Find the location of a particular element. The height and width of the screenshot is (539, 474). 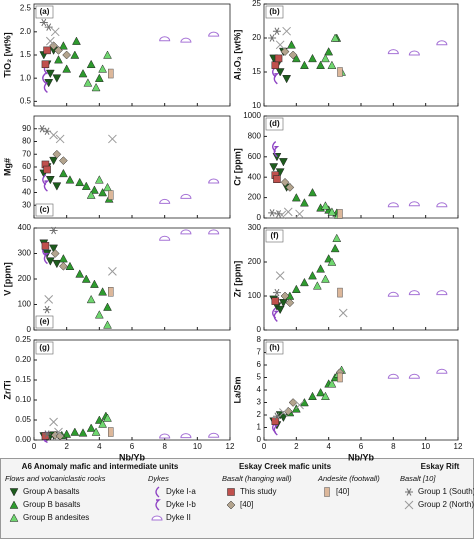

legend-heading: Flows and volcaniclastic rocks is located at coordinates (55, 478).